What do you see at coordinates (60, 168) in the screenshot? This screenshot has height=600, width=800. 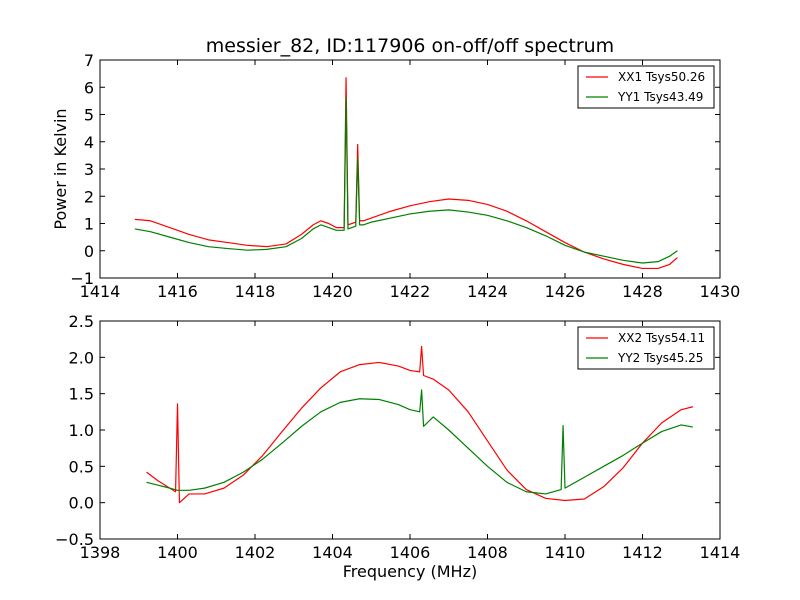 I see `y-axis-label: Power in Kelvin` at bounding box center [60, 168].